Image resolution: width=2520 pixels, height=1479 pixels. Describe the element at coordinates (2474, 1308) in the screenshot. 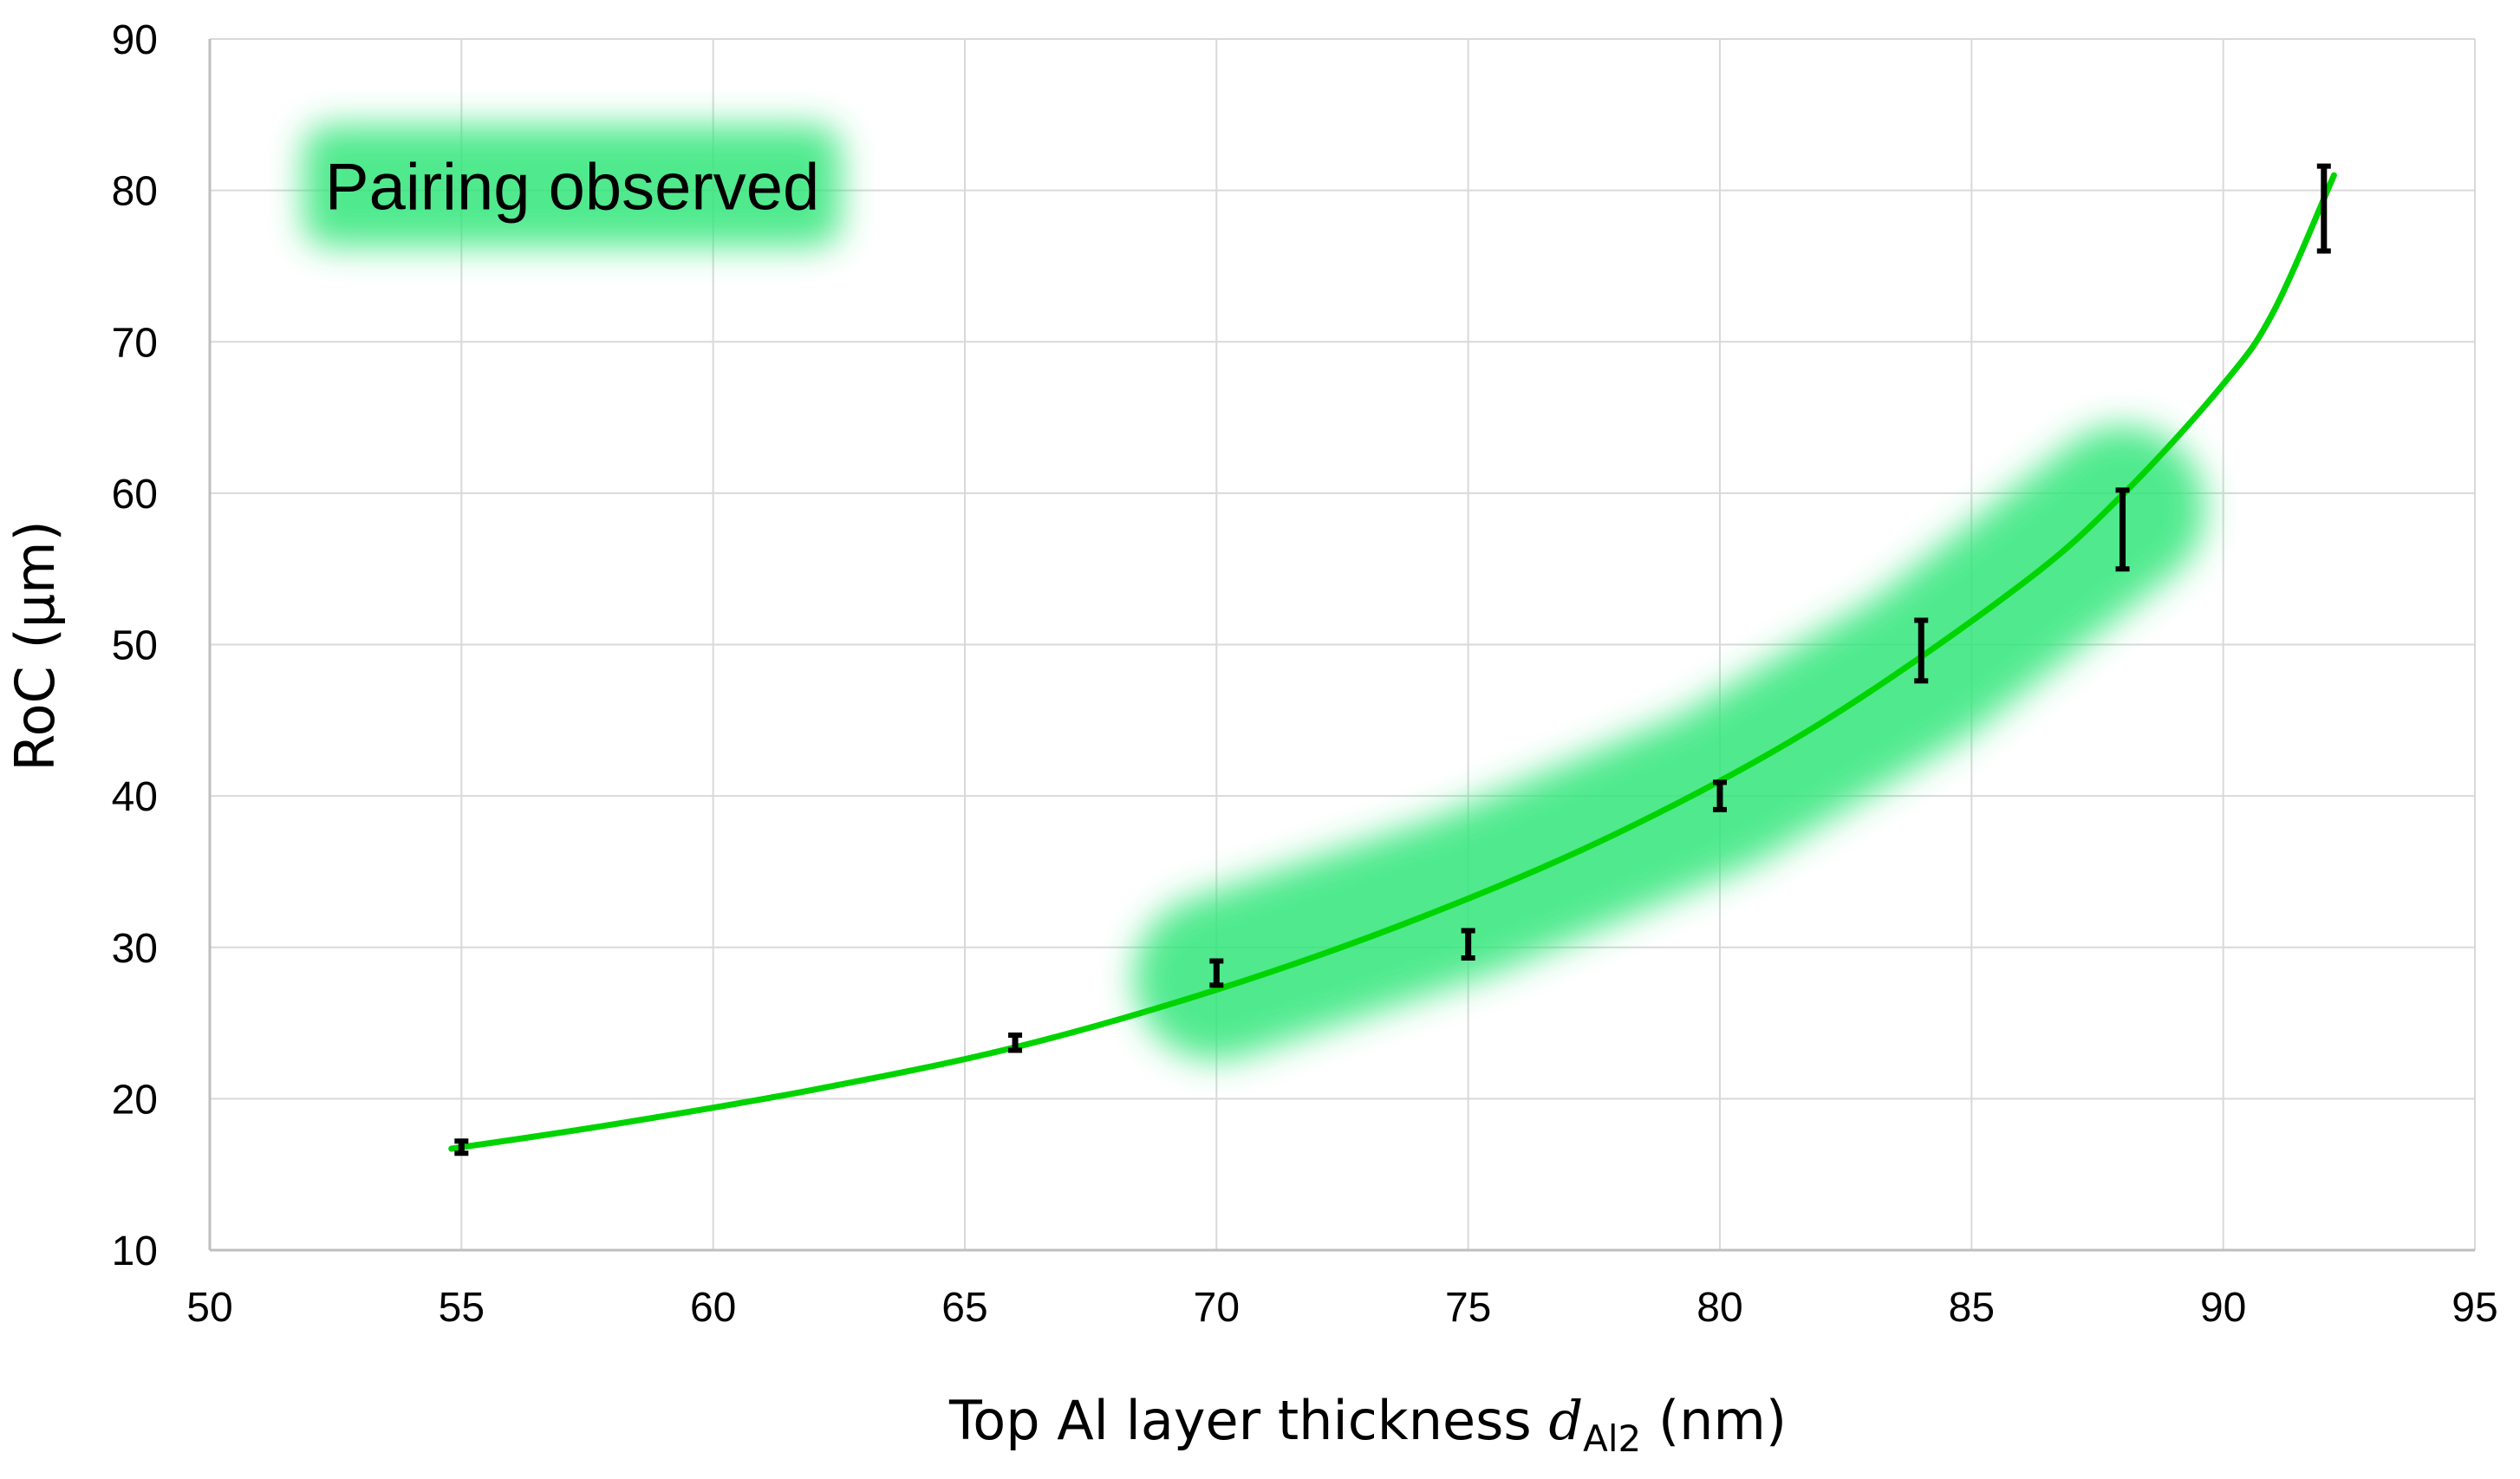

I see `x-tick-label: 95` at that location.